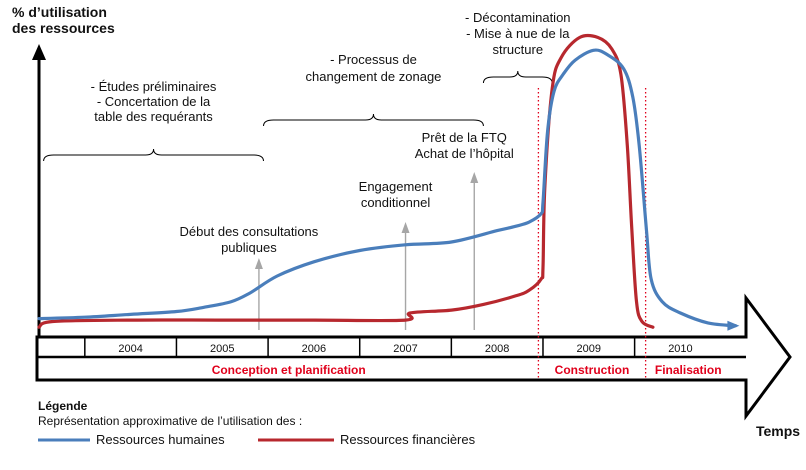 The height and width of the screenshot is (470, 806). What do you see at coordinates (395, 202) in the screenshot?
I see `event-label-line: conditionnel` at bounding box center [395, 202].